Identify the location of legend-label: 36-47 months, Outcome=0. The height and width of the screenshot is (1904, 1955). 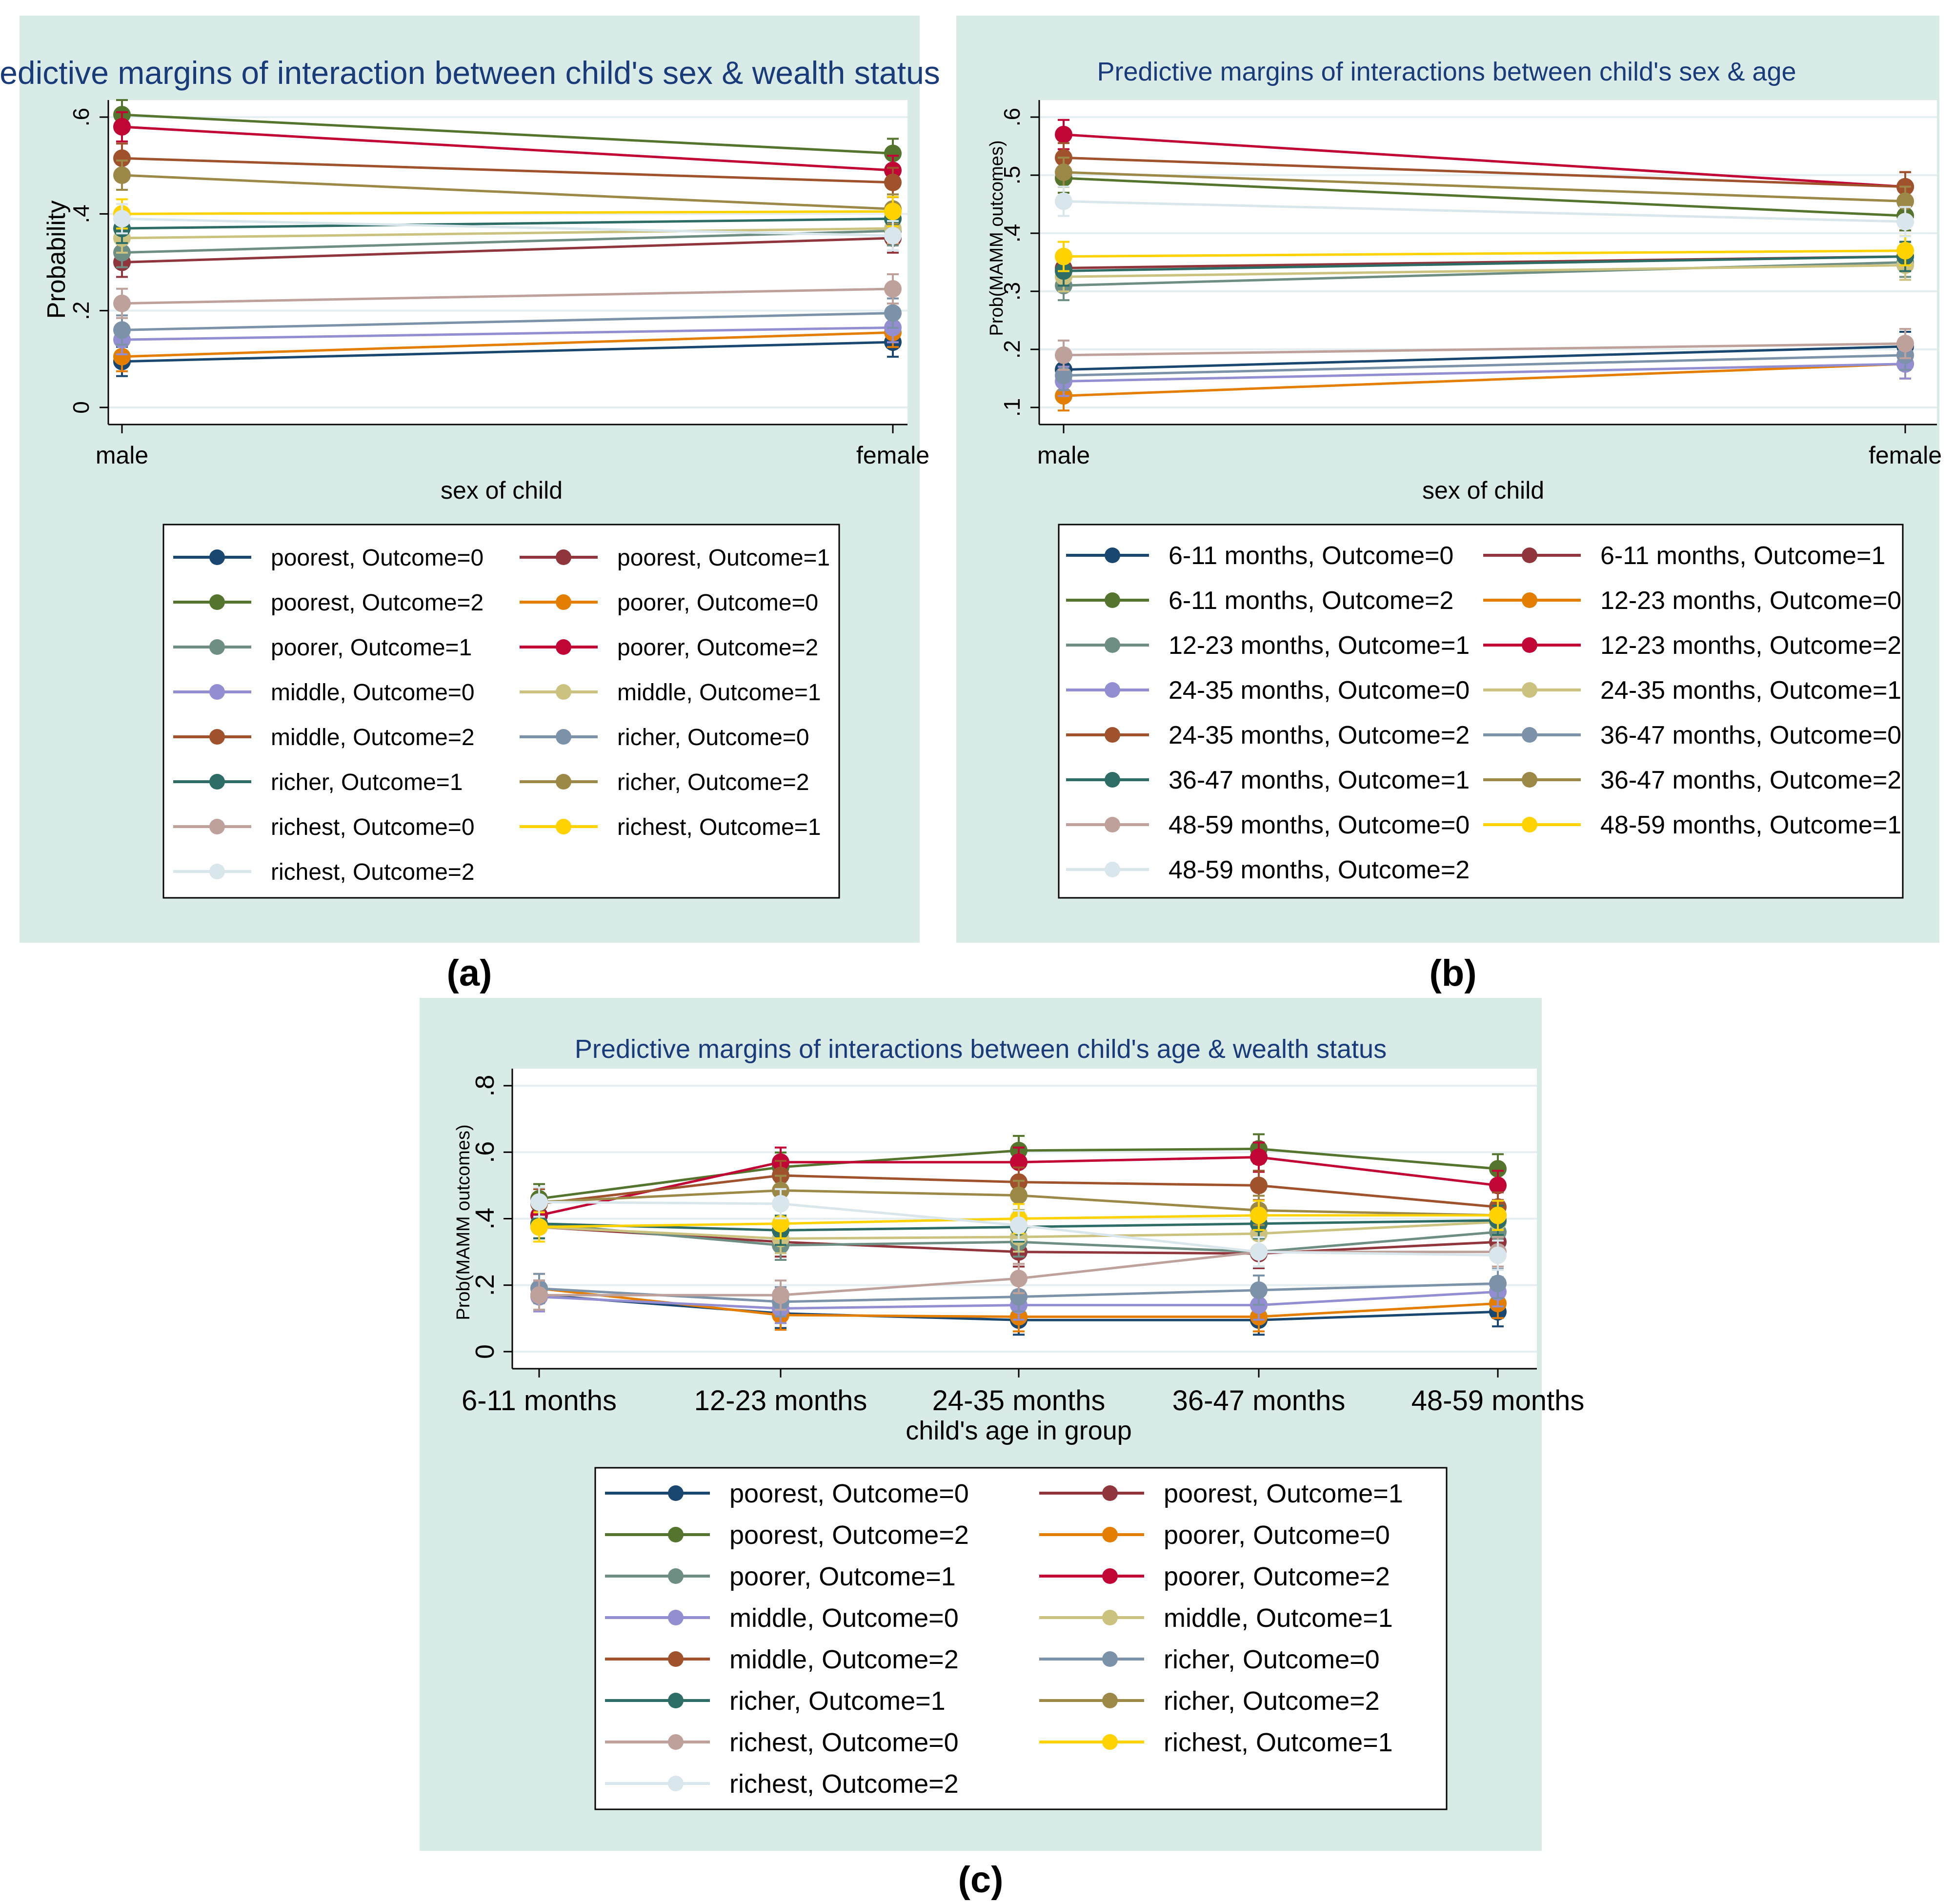
(1751, 735).